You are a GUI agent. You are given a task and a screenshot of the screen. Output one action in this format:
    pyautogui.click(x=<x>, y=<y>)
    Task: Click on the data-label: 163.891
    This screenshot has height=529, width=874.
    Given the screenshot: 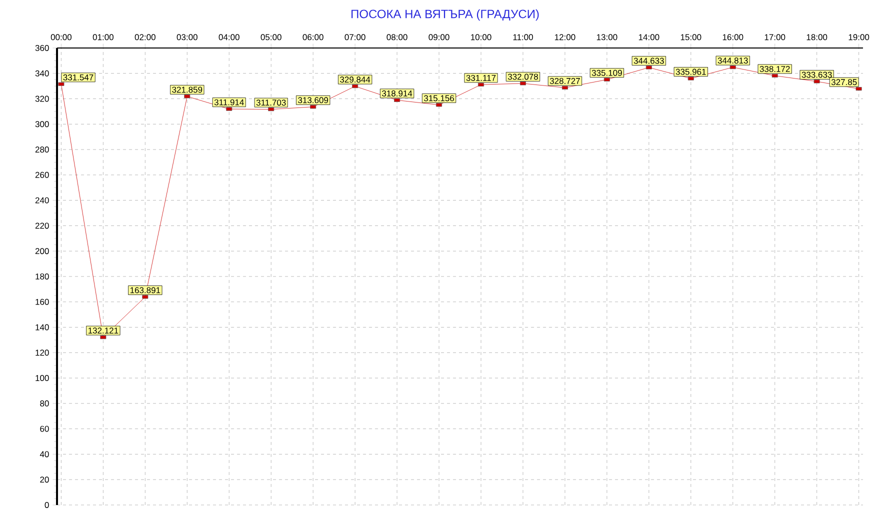 What is the action you would take?
    pyautogui.click(x=145, y=290)
    